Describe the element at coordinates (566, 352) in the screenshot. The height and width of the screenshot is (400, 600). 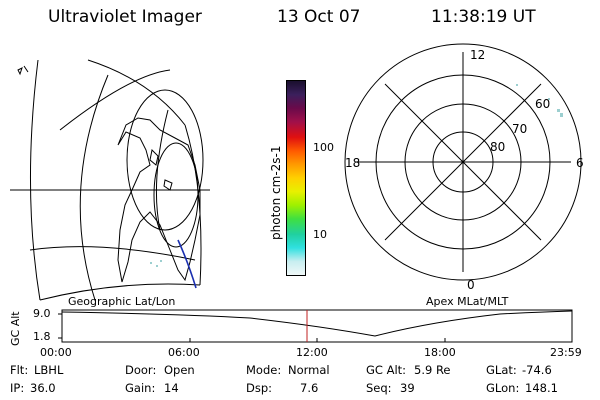
I see `altitude-xtick-4: 23:59` at that location.